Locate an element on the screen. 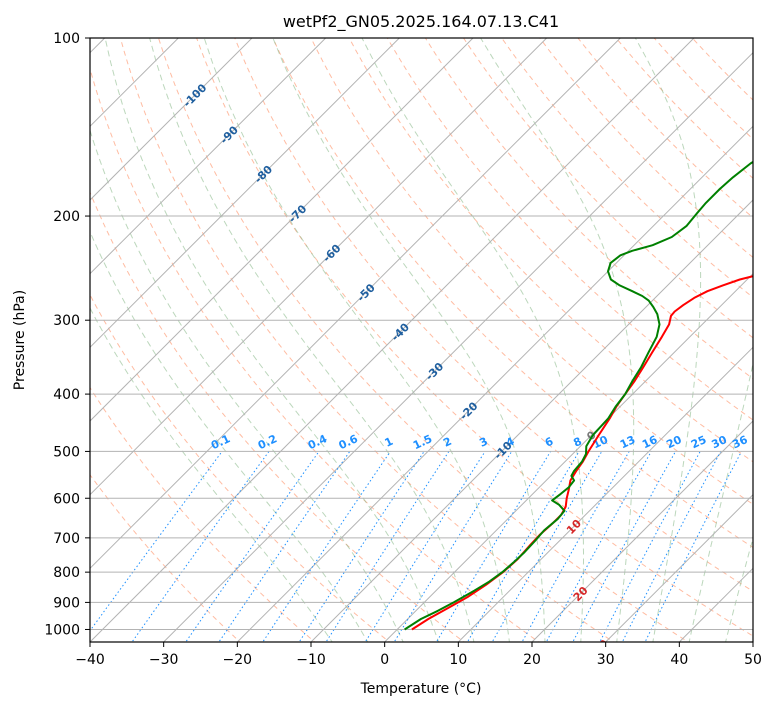  mixing-ratio-label: 36 is located at coordinates (740, 442).